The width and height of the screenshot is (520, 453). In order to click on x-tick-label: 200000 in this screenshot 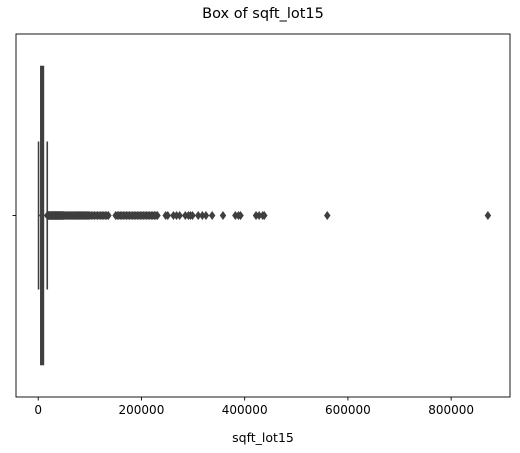, I will do `click(142, 410)`.